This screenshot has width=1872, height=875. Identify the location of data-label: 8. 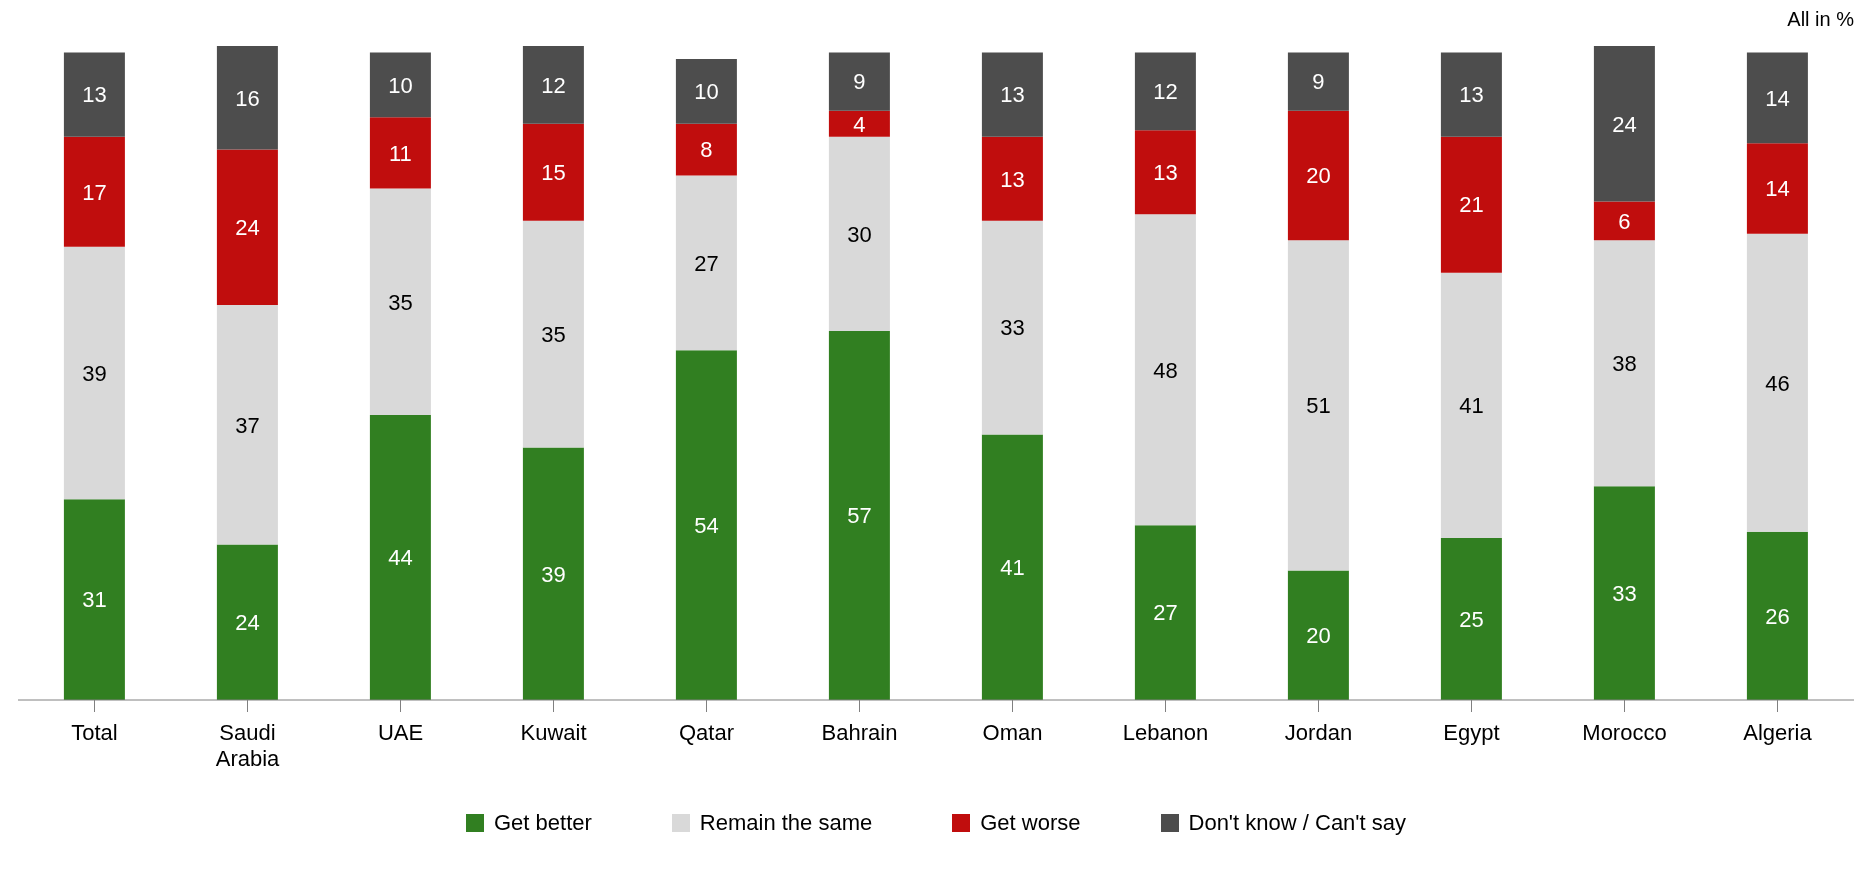
(706, 150).